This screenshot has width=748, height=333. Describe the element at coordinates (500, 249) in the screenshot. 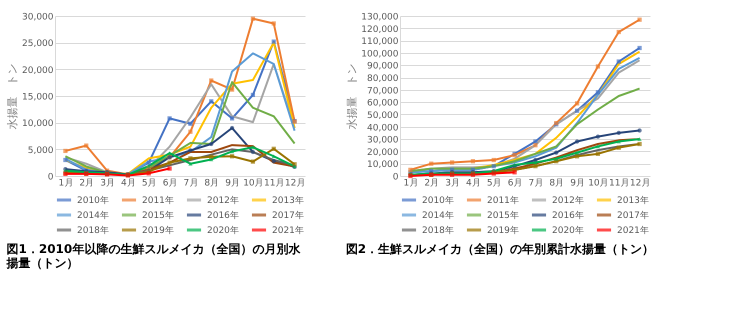

I see `text: 図2．生鮮スルメイカ（全国）の年別累計水揚量（トン）` at that location.